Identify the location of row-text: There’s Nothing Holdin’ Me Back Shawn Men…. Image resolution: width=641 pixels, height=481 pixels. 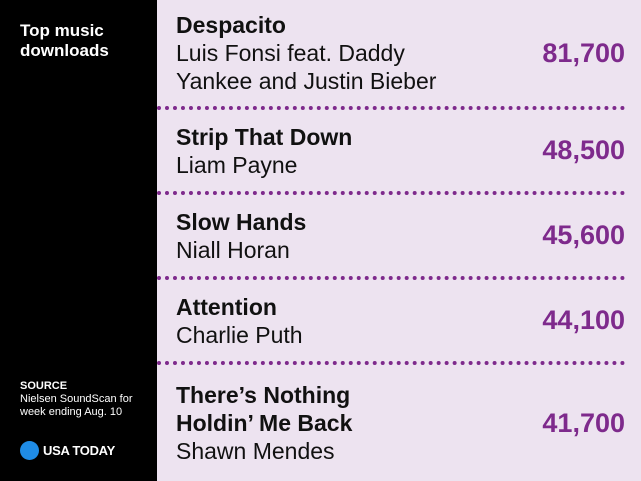
(316, 423).